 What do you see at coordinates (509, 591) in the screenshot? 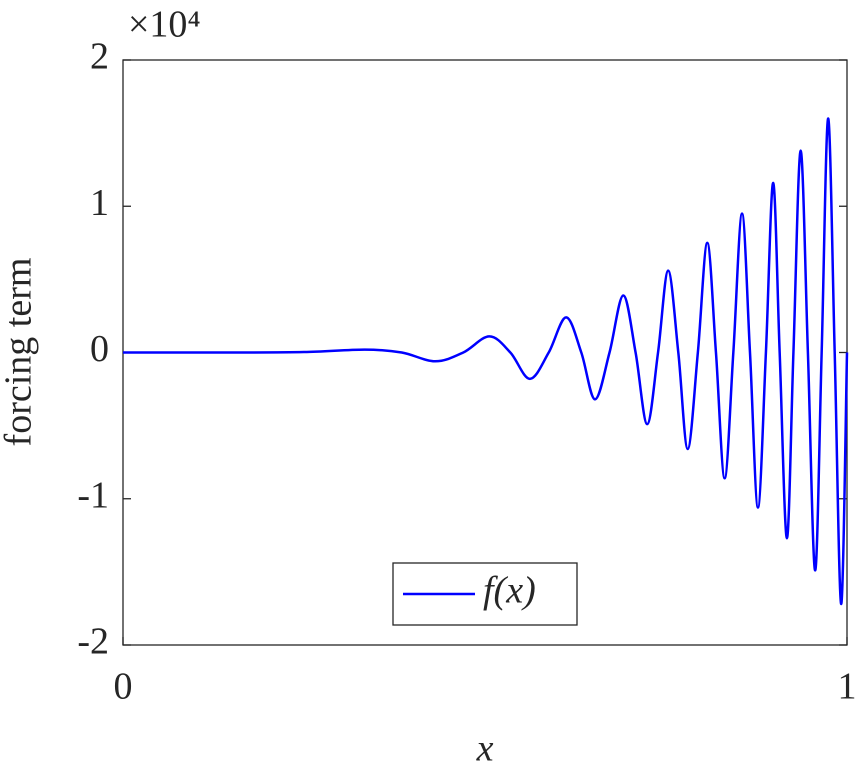
I see `legend-label: f(x)` at bounding box center [509, 591].